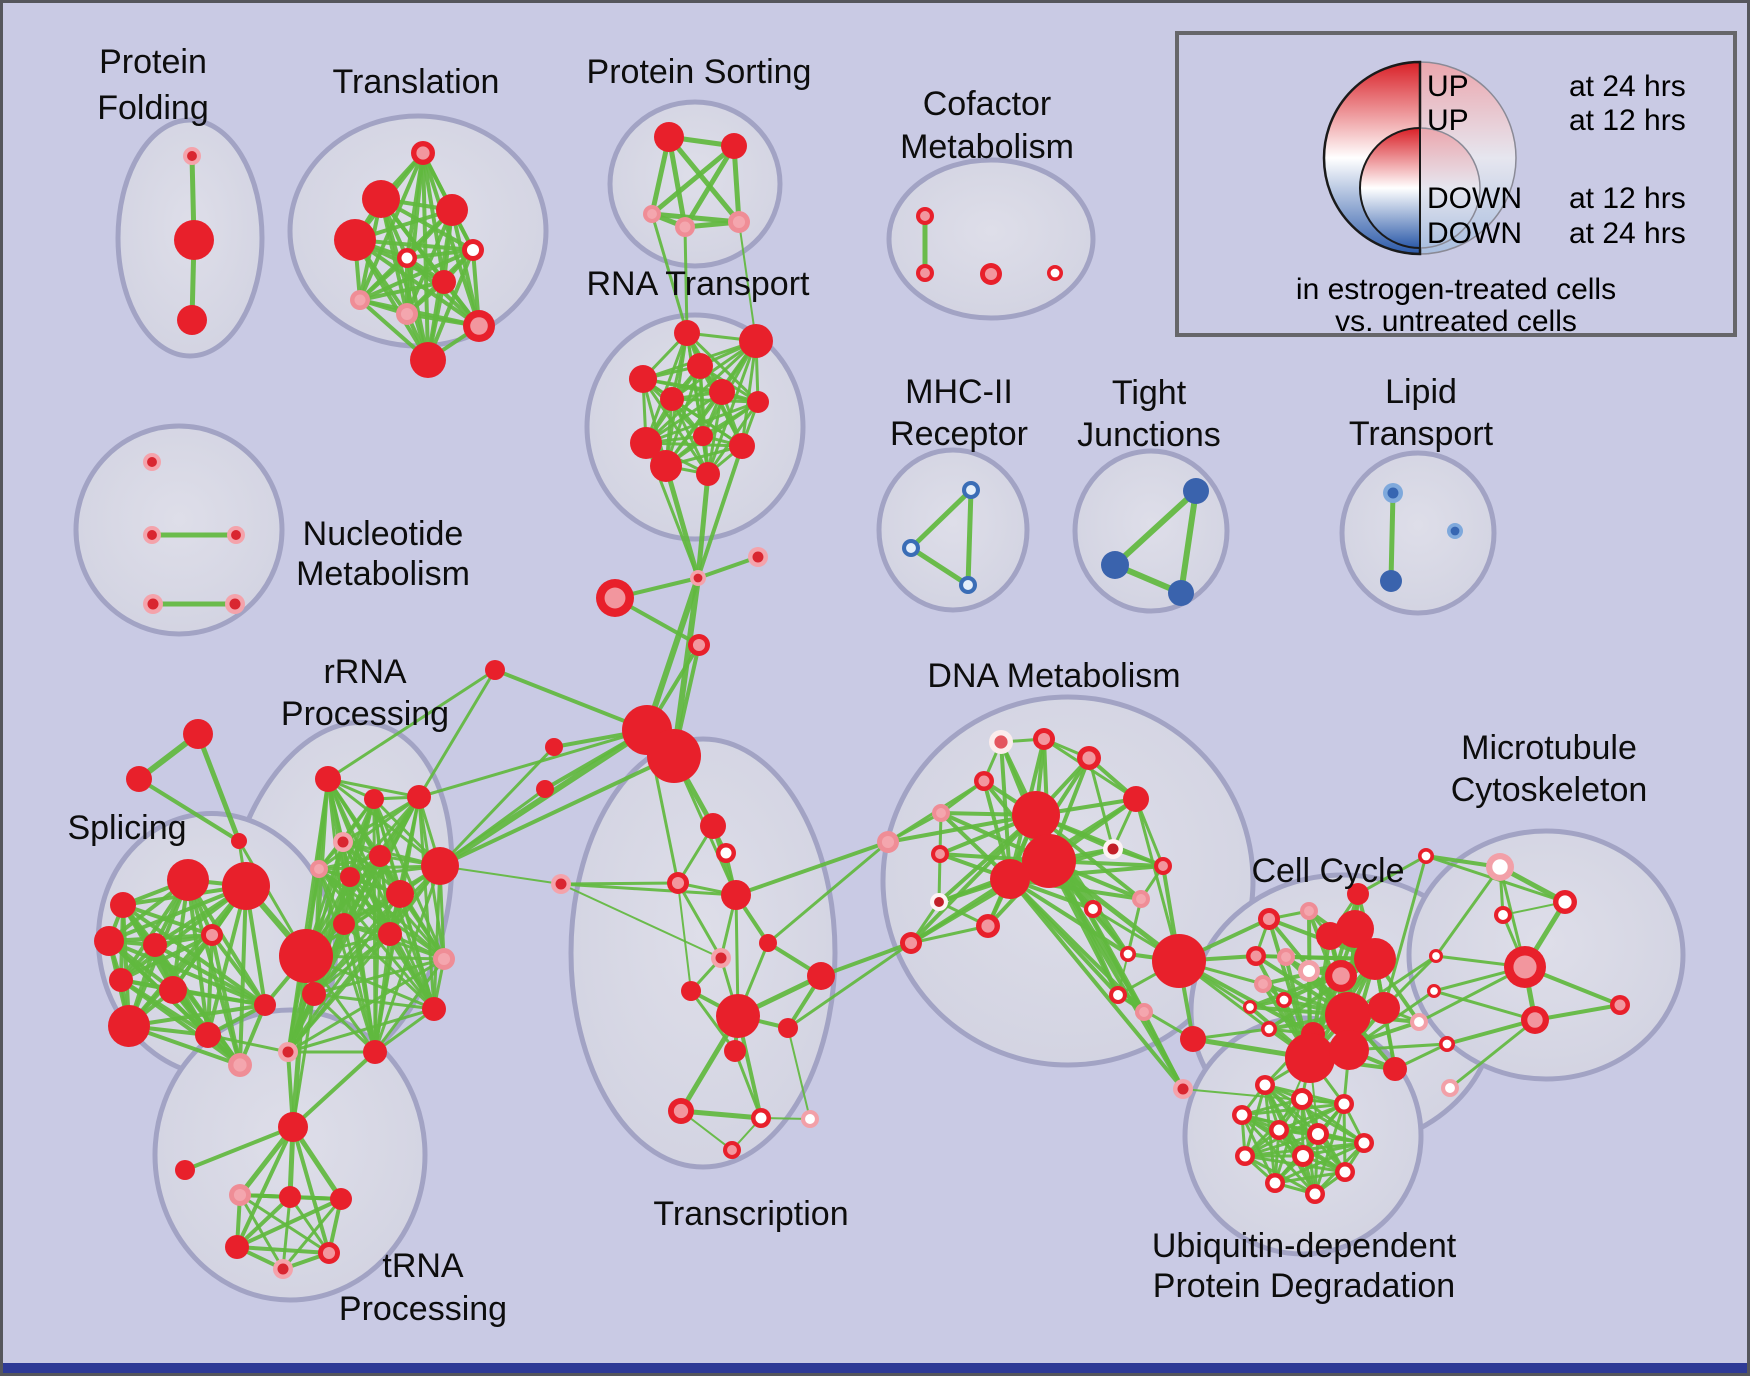 The image size is (1750, 1376). I want to click on cluster-label-nucleotide-metabolism: Nucleotide Metabolism, so click(383, 554).